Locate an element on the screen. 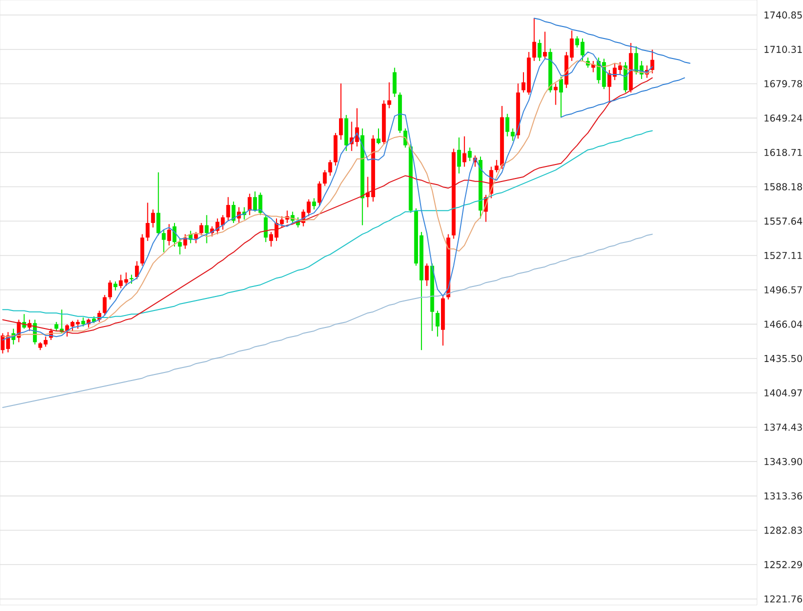 This screenshot has width=803, height=611. y-tick-label: 1679.78 is located at coordinates (783, 84).